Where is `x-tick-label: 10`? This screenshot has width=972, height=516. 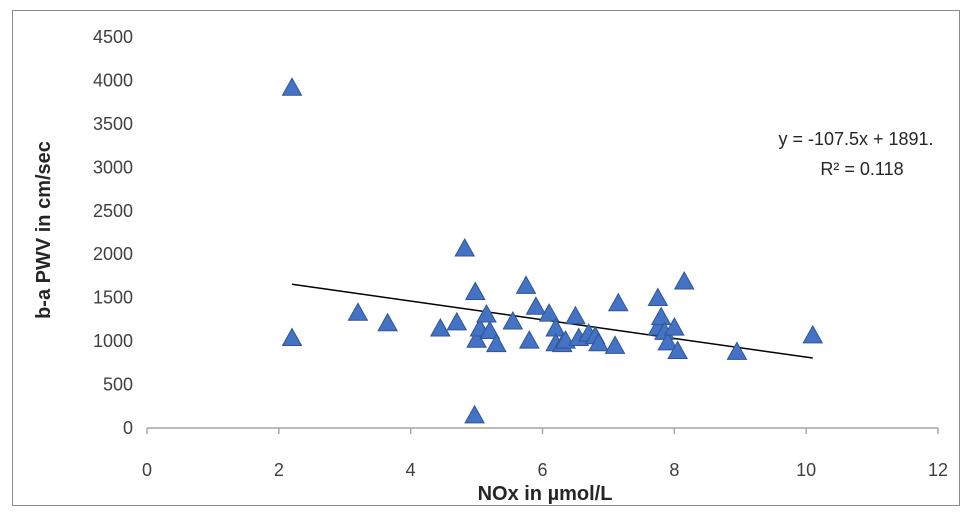 x-tick-label: 10 is located at coordinates (806, 470).